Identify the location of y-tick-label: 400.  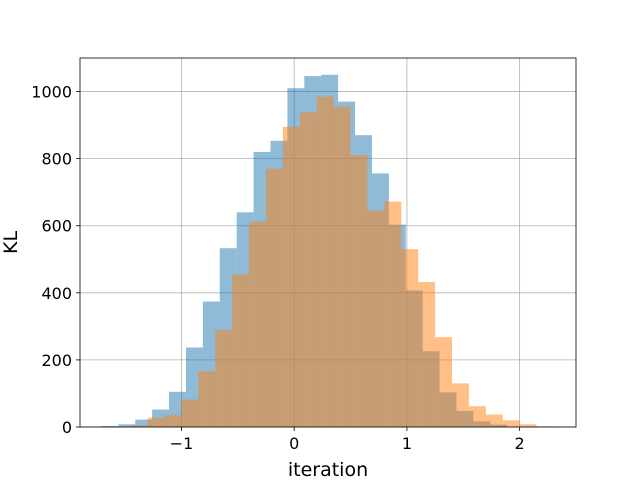
(56, 293).